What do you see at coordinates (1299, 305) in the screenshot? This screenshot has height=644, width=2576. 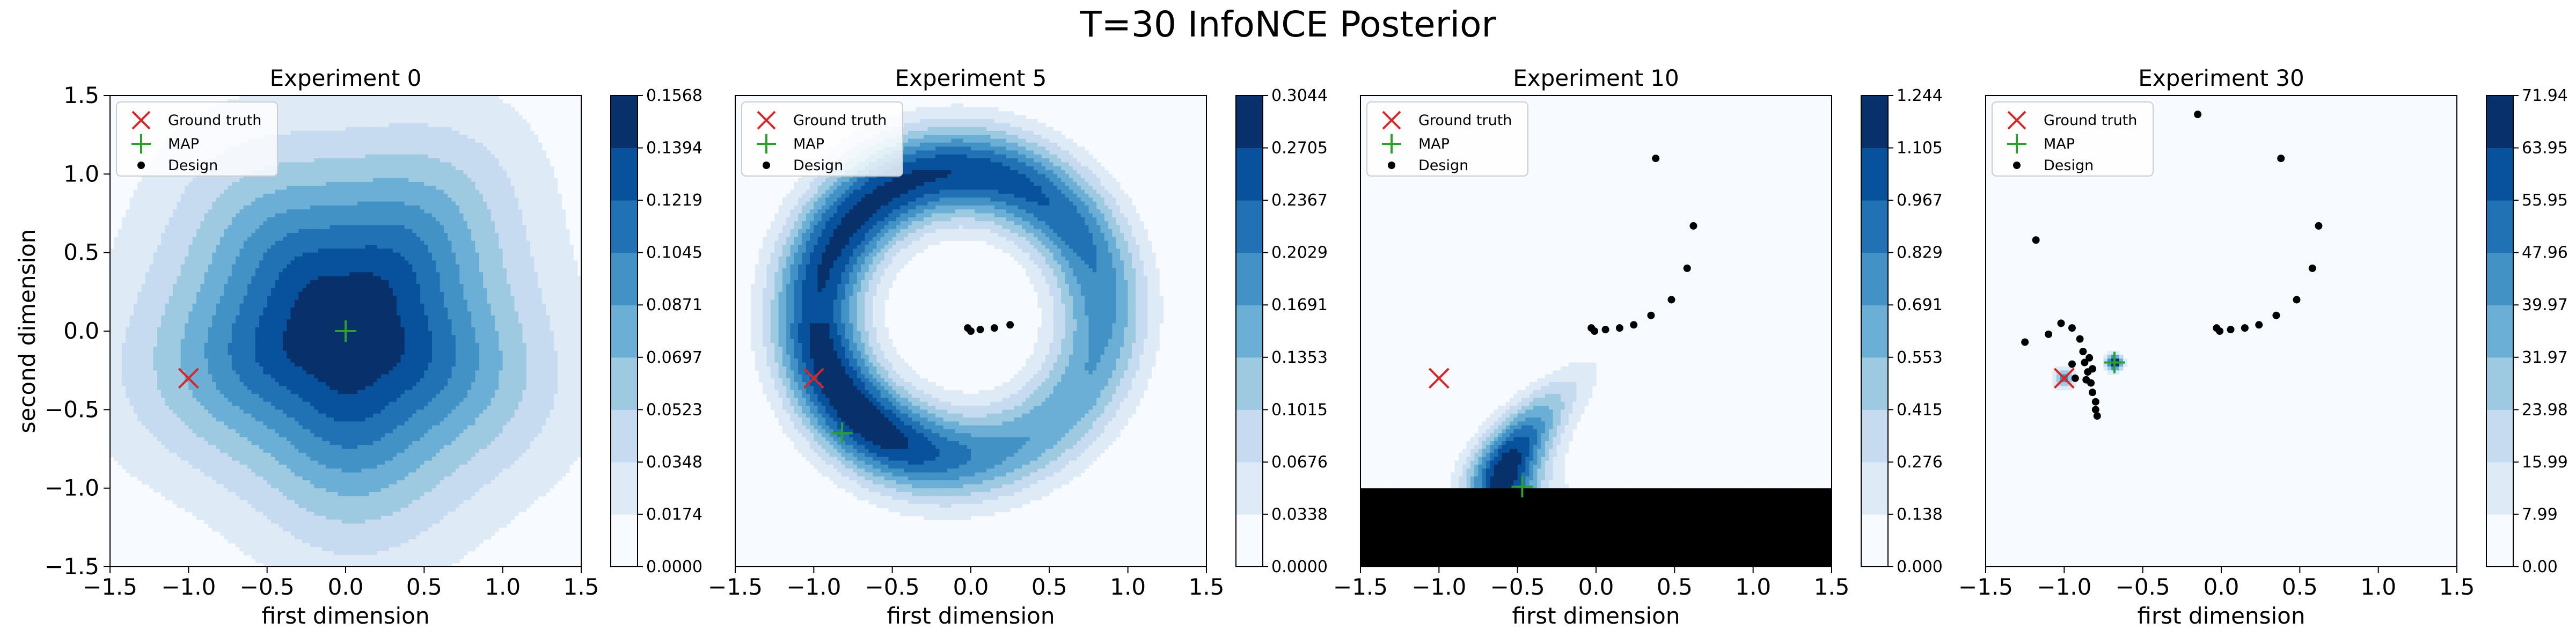 I see `colorbar-tick-label: 0.1691` at bounding box center [1299, 305].